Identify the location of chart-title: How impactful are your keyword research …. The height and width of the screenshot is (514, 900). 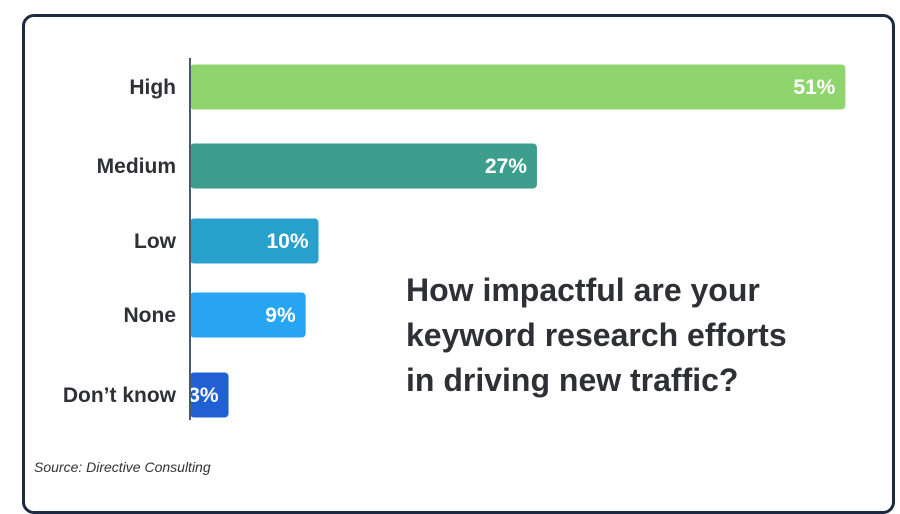
(641, 335).